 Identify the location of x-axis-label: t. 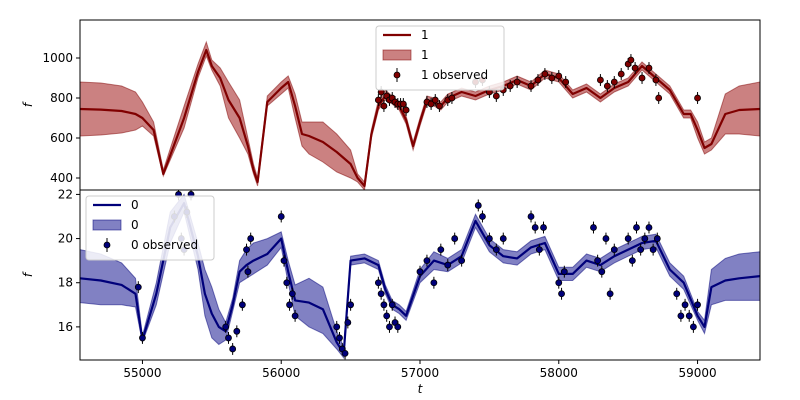
(421, 389).